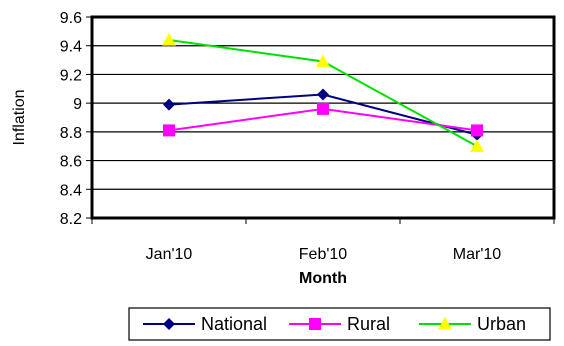 Image resolution: width=564 pixels, height=346 pixels. Describe the element at coordinates (323, 240) in the screenshot. I see `x-axis-ticks: Jan'10 Feb'10 Mar'10` at that location.